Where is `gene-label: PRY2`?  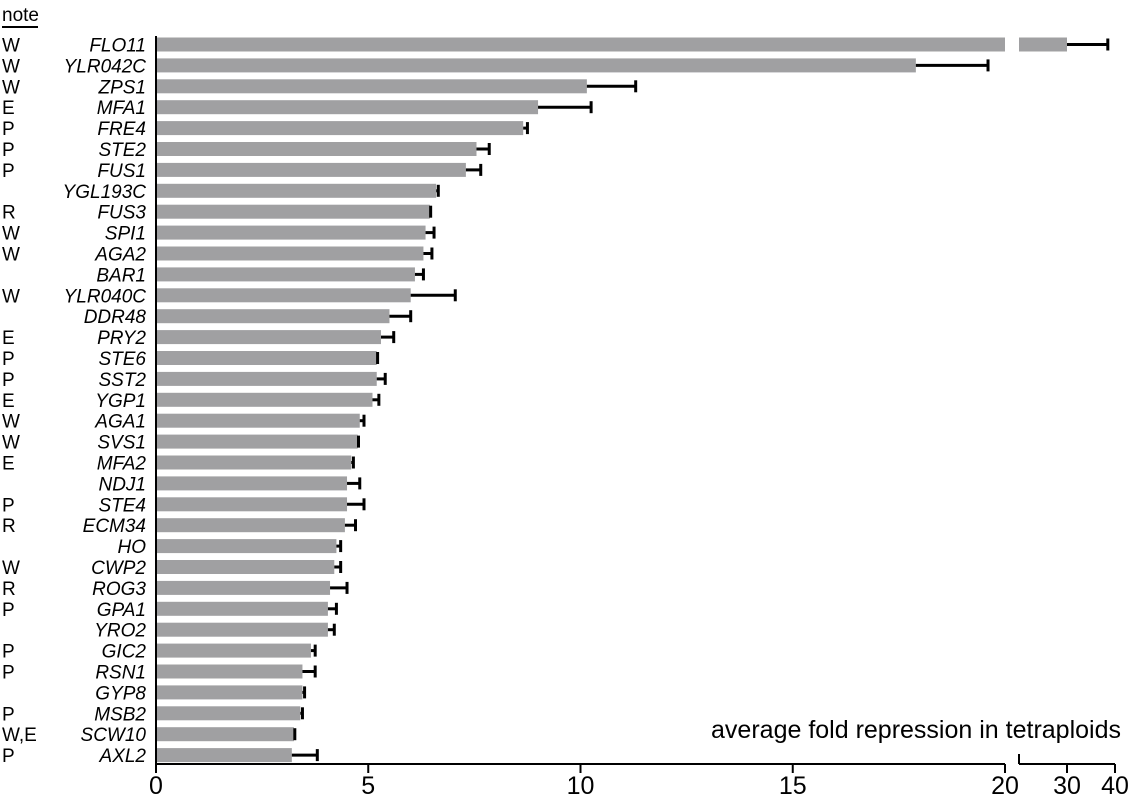 gene-label: PRY2 is located at coordinates (121, 338).